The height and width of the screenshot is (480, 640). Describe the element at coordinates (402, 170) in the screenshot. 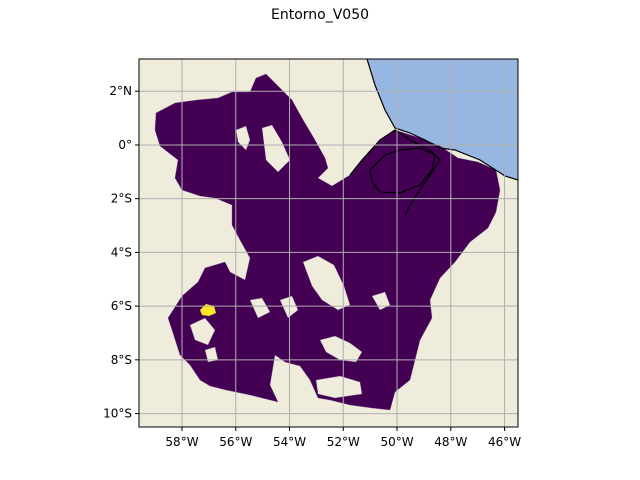

I see `marajo-island-outline` at that location.